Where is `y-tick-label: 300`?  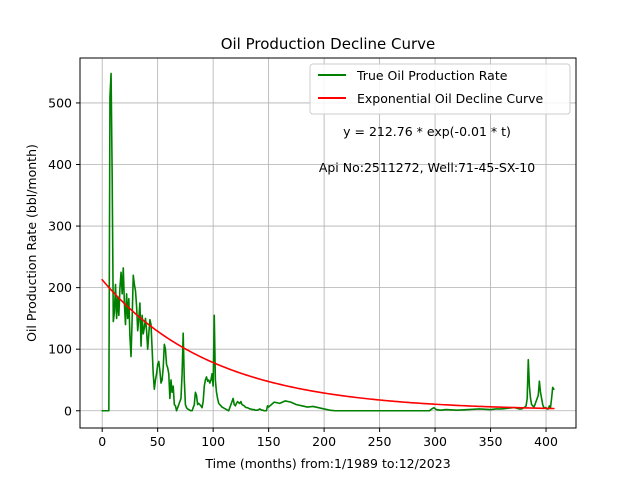 y-tick-label: 300 is located at coordinates (60, 226).